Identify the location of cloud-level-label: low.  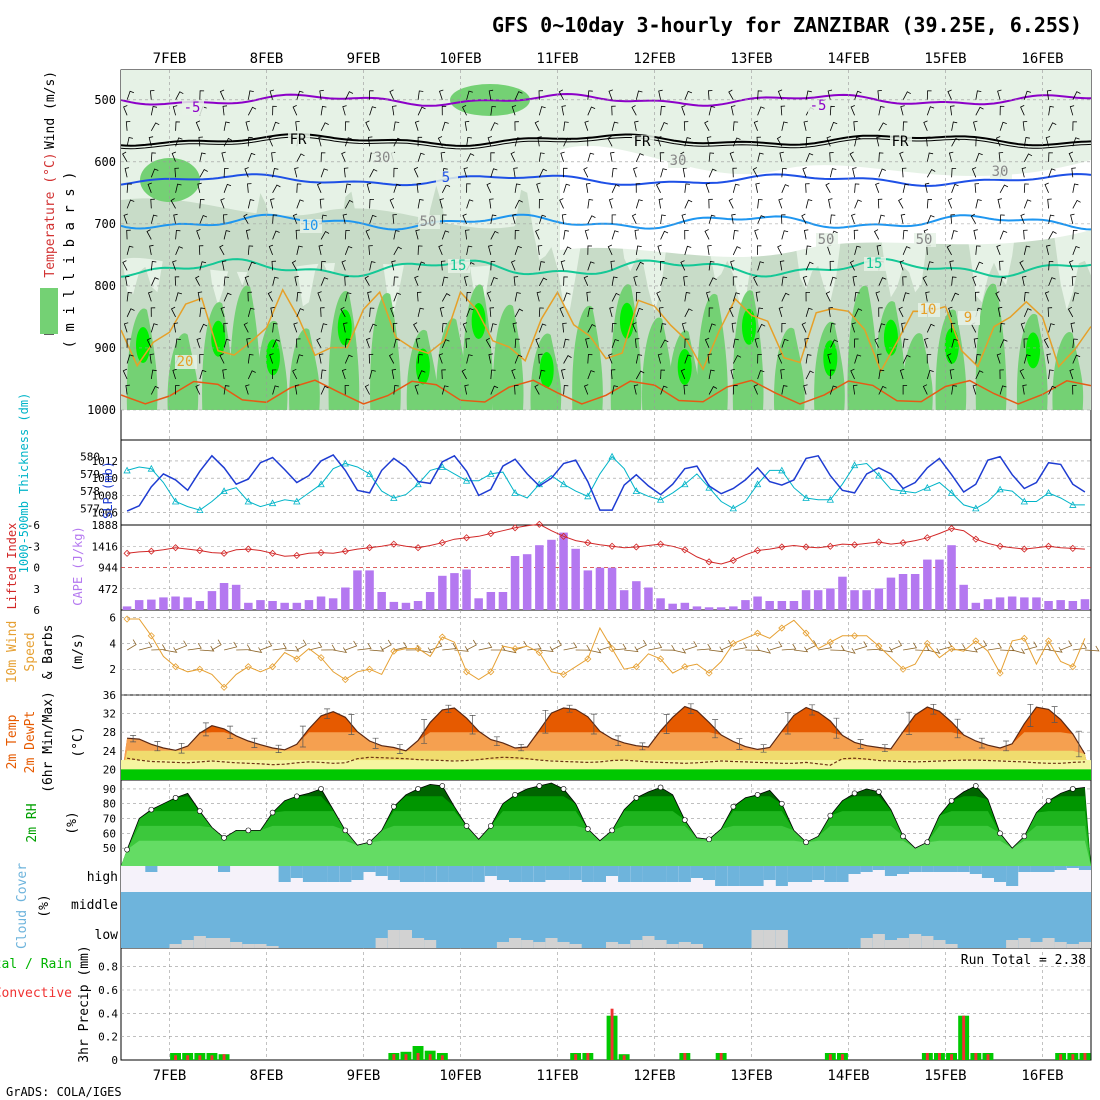
(107, 935).